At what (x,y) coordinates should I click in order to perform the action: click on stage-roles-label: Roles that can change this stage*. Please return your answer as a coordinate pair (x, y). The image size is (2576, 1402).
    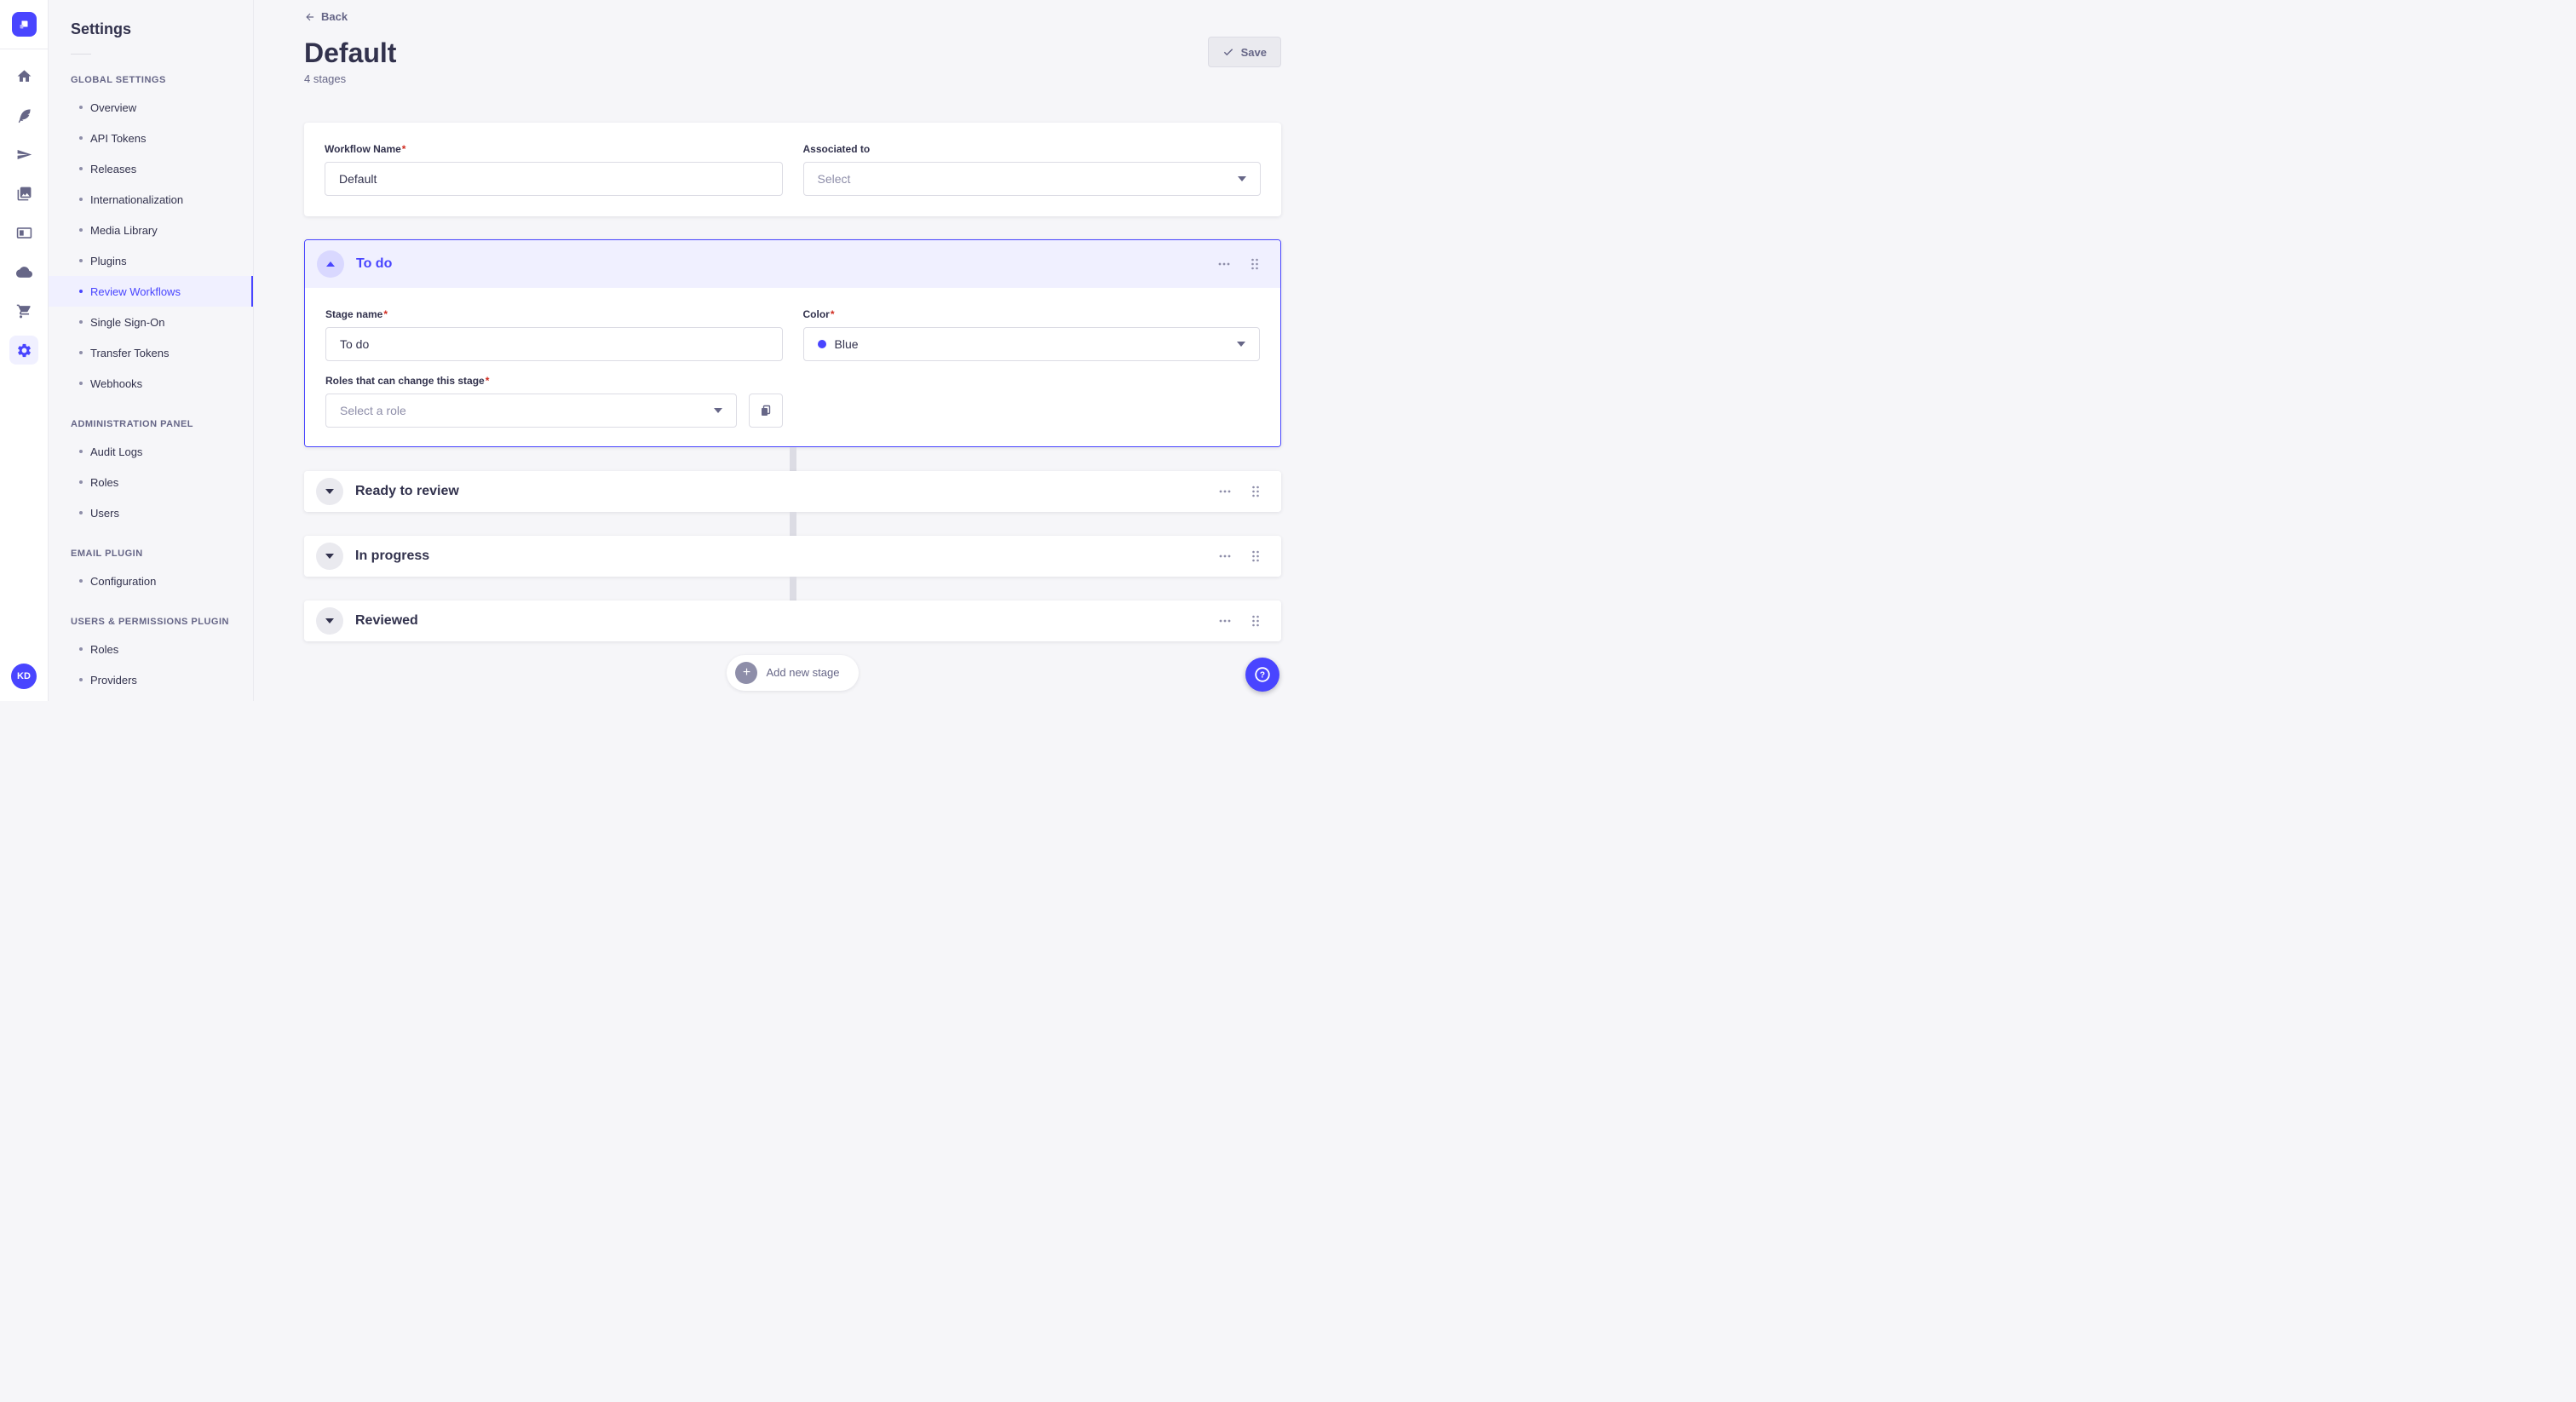
    Looking at the image, I should click on (408, 380).